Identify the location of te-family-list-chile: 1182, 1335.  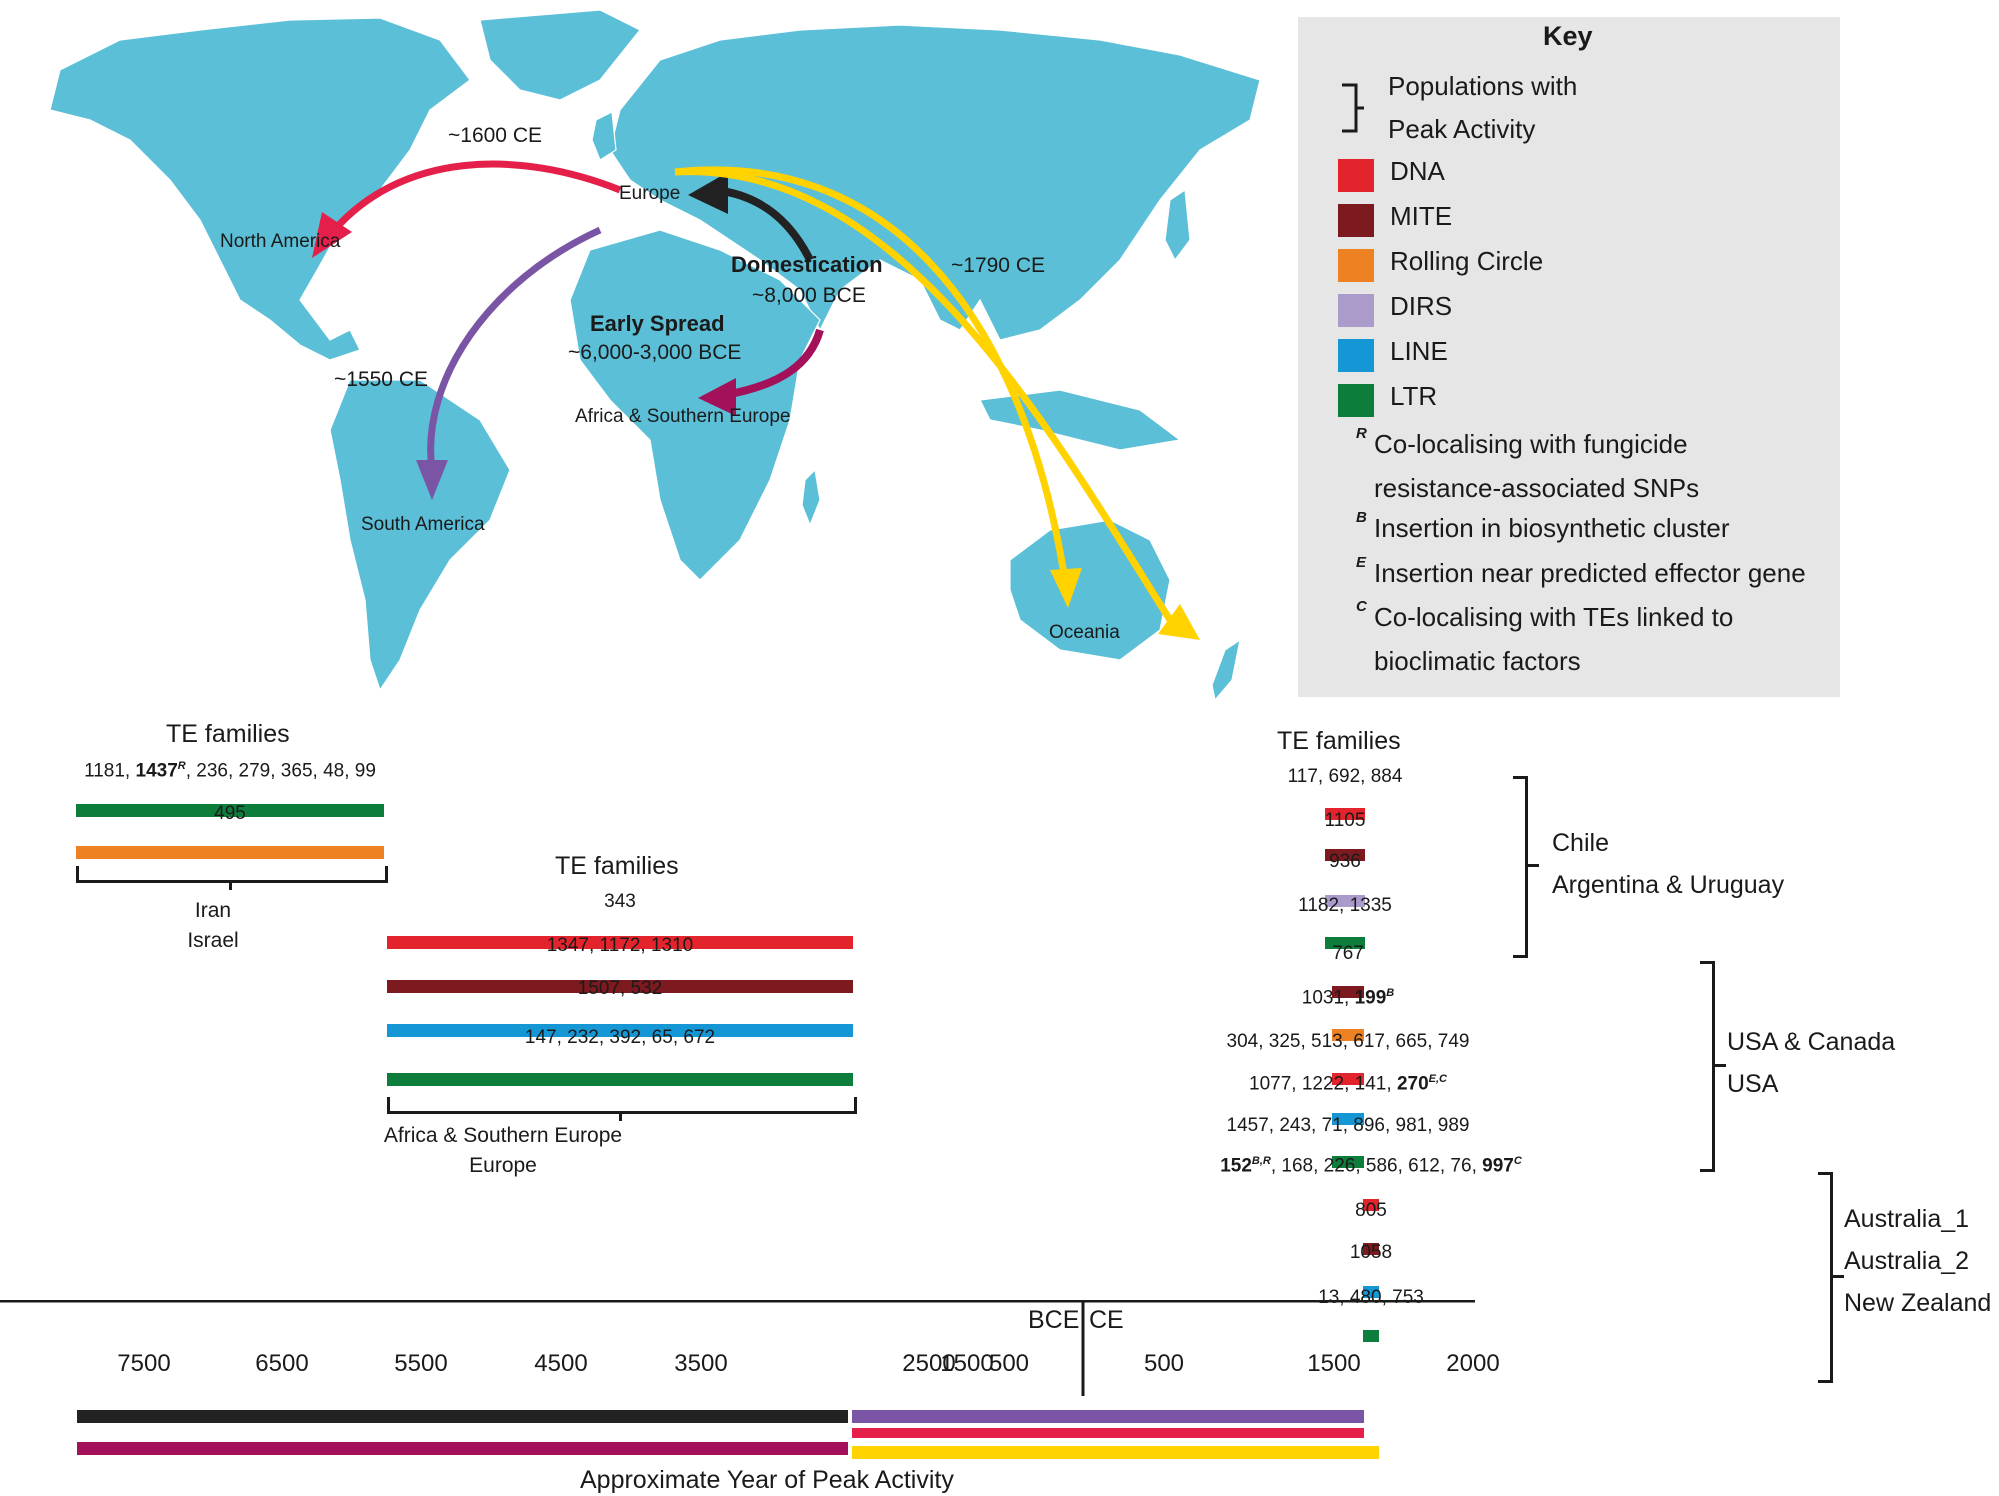
(1345, 905).